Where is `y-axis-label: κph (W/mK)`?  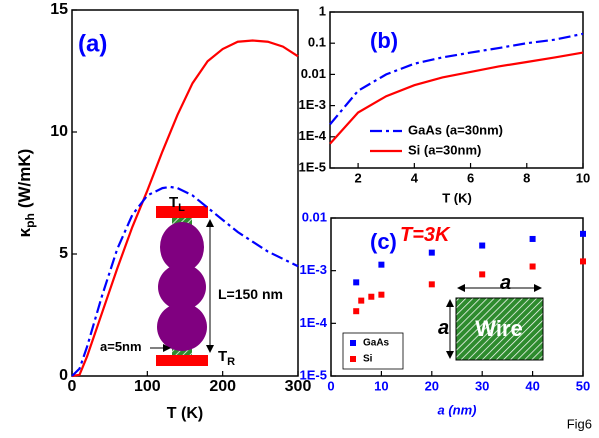 y-axis-label: κph (W/mK) is located at coordinates (26, 193).